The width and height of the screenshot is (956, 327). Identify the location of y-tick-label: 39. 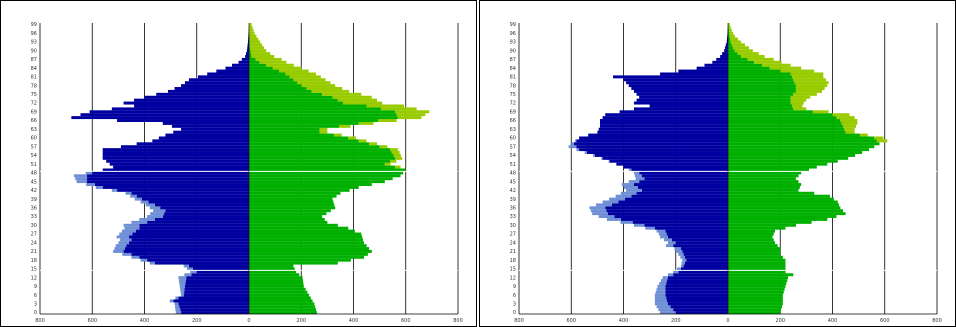
(34, 200).